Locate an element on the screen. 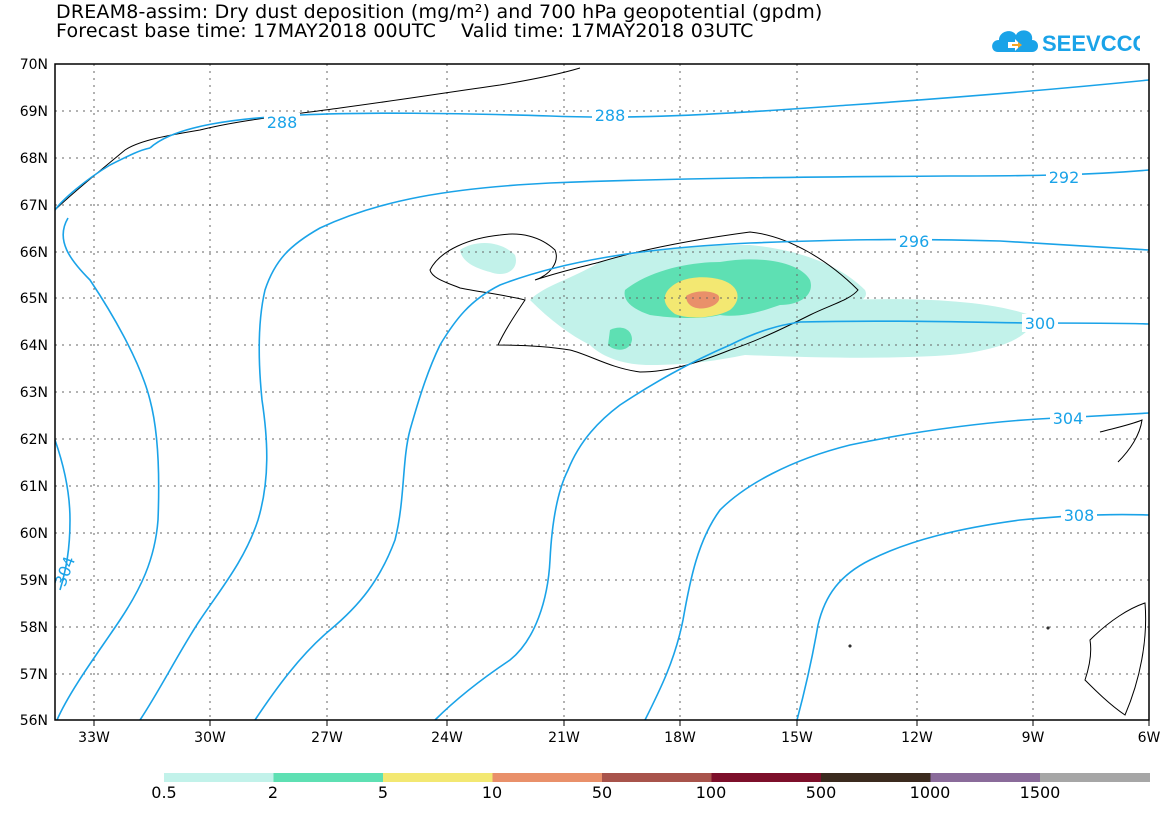 The image size is (1175, 815). lat-label: 56N is located at coordinates (34, 721).